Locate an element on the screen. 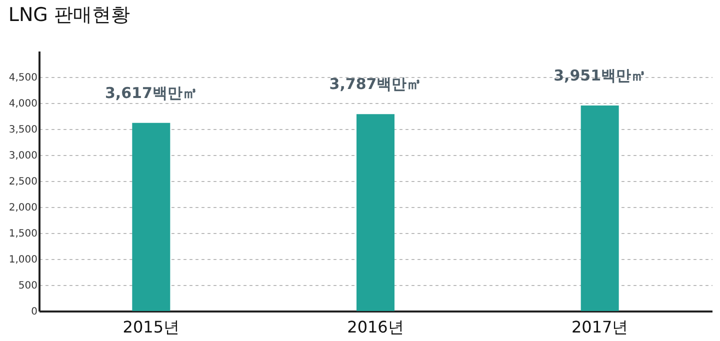 This screenshot has width=720, height=341. y-tick-label: 4,000 is located at coordinates (23, 104).